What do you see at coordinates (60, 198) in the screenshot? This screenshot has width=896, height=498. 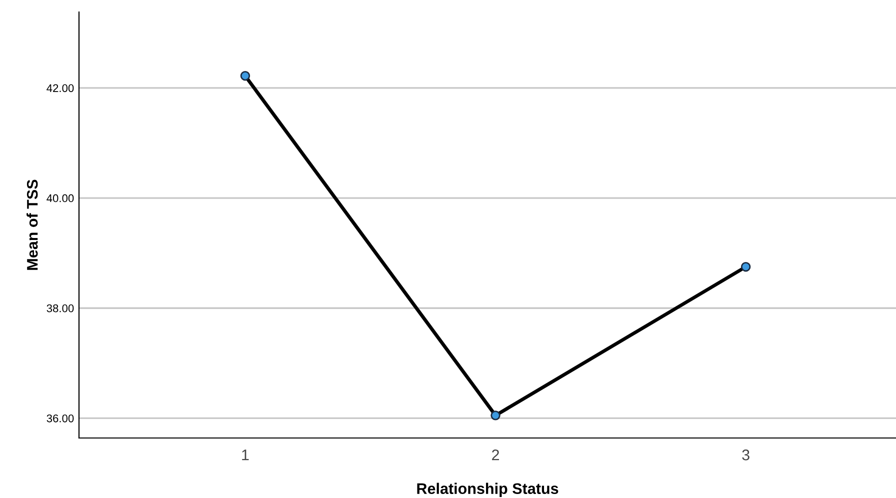 I see `y-tick-label: 40.00` at bounding box center [60, 198].